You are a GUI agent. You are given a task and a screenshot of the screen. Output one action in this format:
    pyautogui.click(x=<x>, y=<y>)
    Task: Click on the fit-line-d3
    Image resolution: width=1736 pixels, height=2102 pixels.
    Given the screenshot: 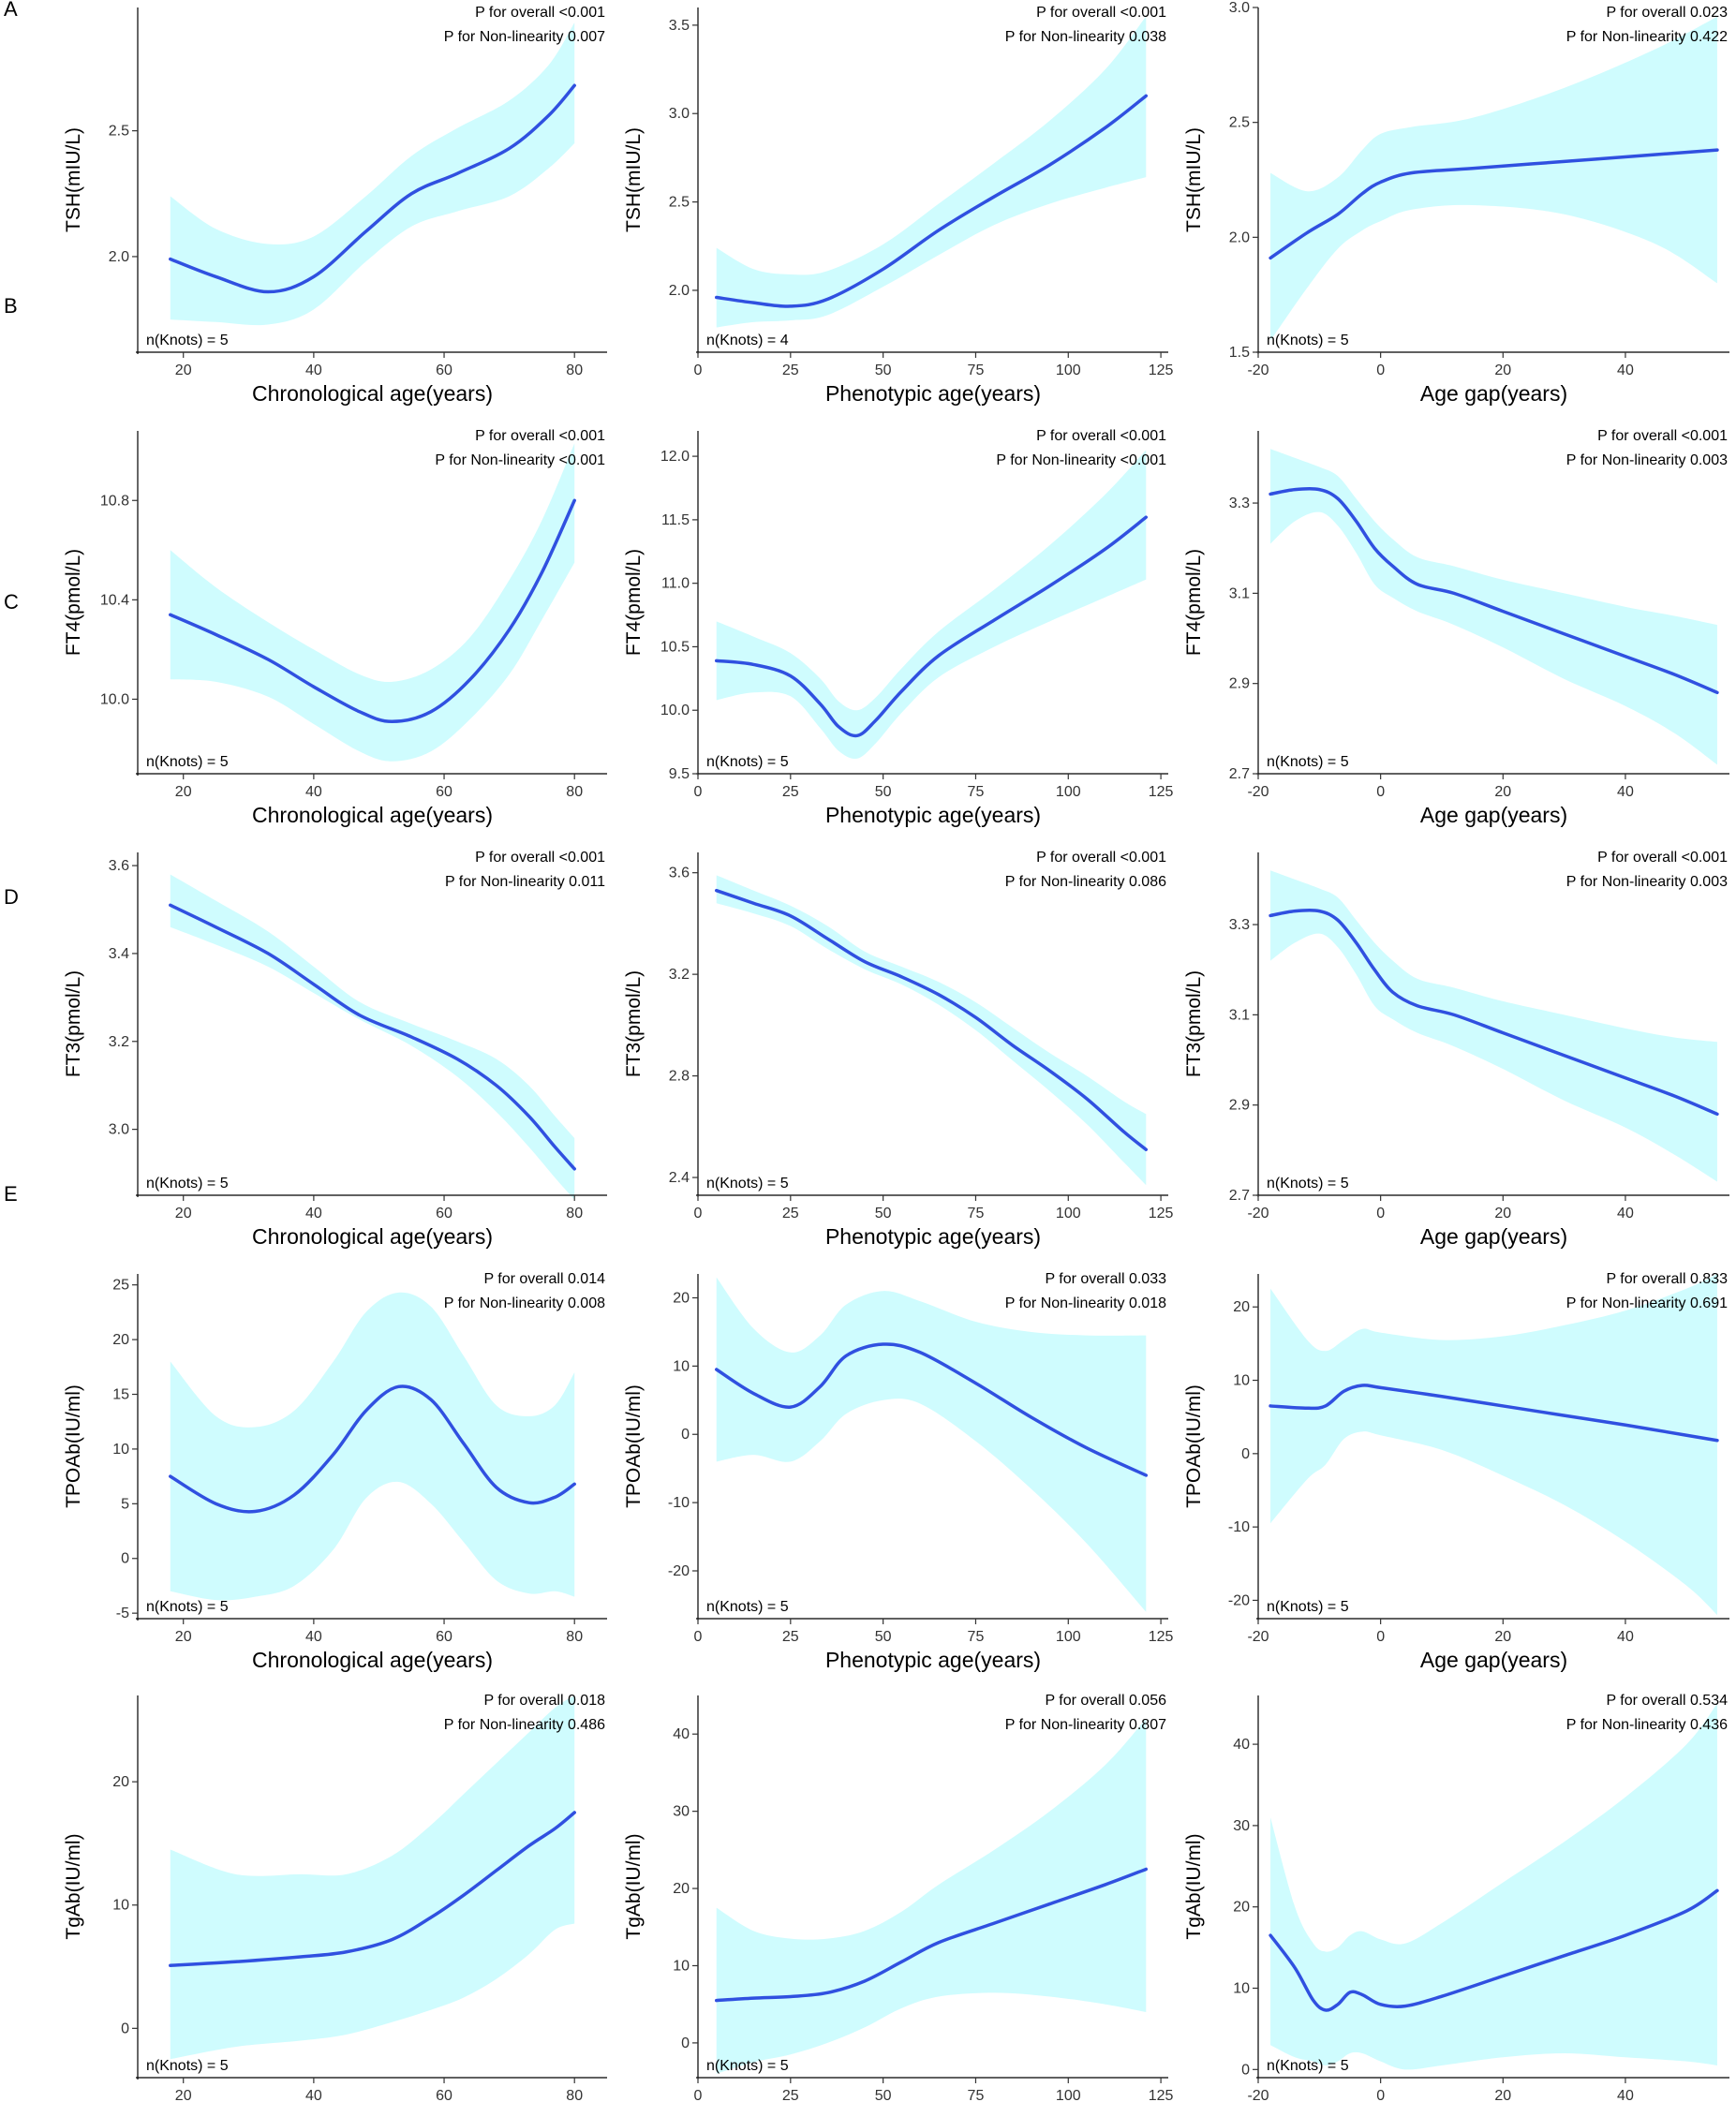 What is the action you would take?
    pyautogui.click(x=1494, y=1414)
    